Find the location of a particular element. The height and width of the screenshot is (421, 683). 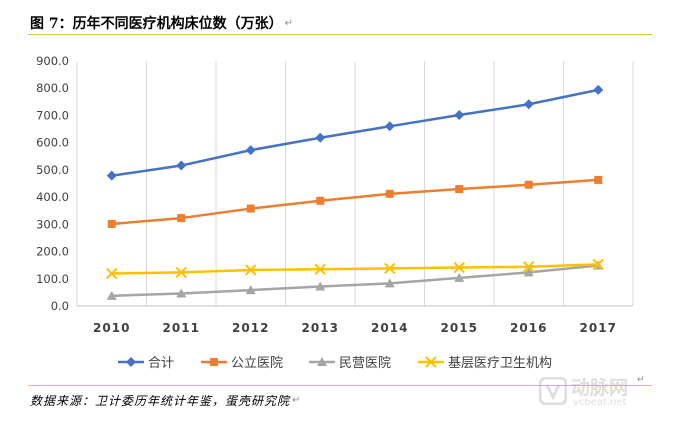

legend-item: 公立医院 is located at coordinates (242, 363).